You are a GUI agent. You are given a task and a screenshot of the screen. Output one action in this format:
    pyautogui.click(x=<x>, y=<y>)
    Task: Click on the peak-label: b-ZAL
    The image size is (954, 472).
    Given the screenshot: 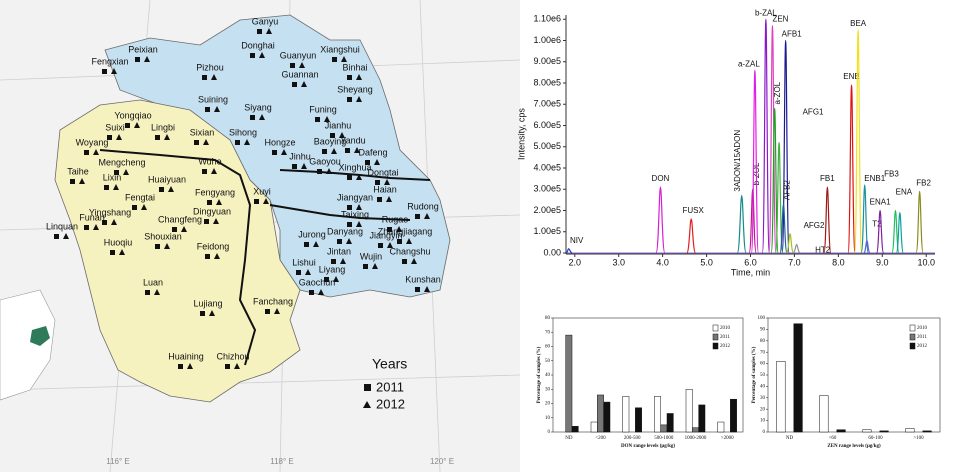 What is the action you would take?
    pyautogui.click(x=766, y=12)
    